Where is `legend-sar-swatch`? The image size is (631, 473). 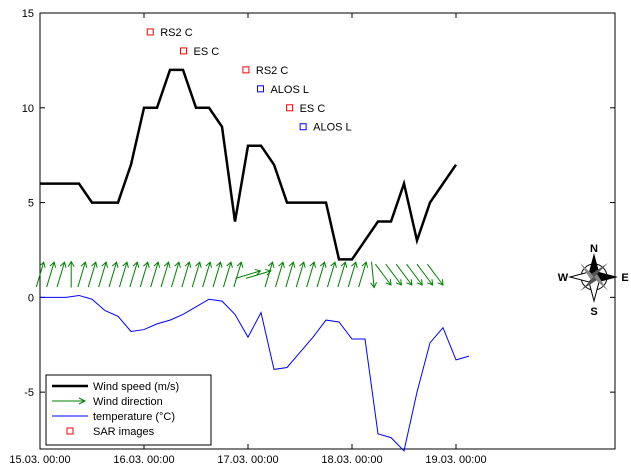
legend-sar-swatch is located at coordinates (70, 431).